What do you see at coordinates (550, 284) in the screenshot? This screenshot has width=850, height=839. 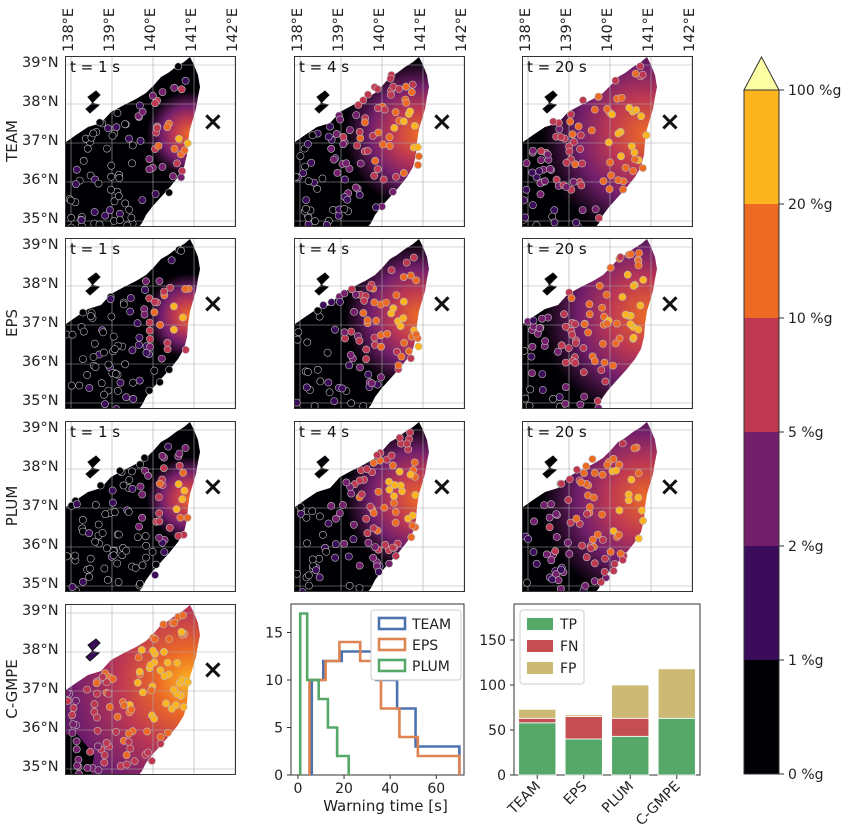 I see `island-shape` at bounding box center [550, 284].